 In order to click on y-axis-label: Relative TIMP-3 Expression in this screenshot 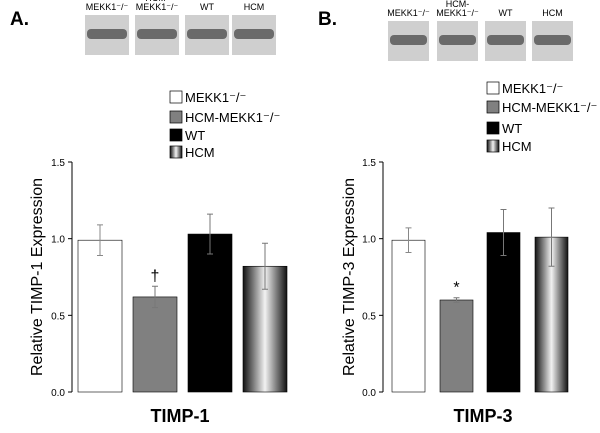, I will do `click(349, 277)`.